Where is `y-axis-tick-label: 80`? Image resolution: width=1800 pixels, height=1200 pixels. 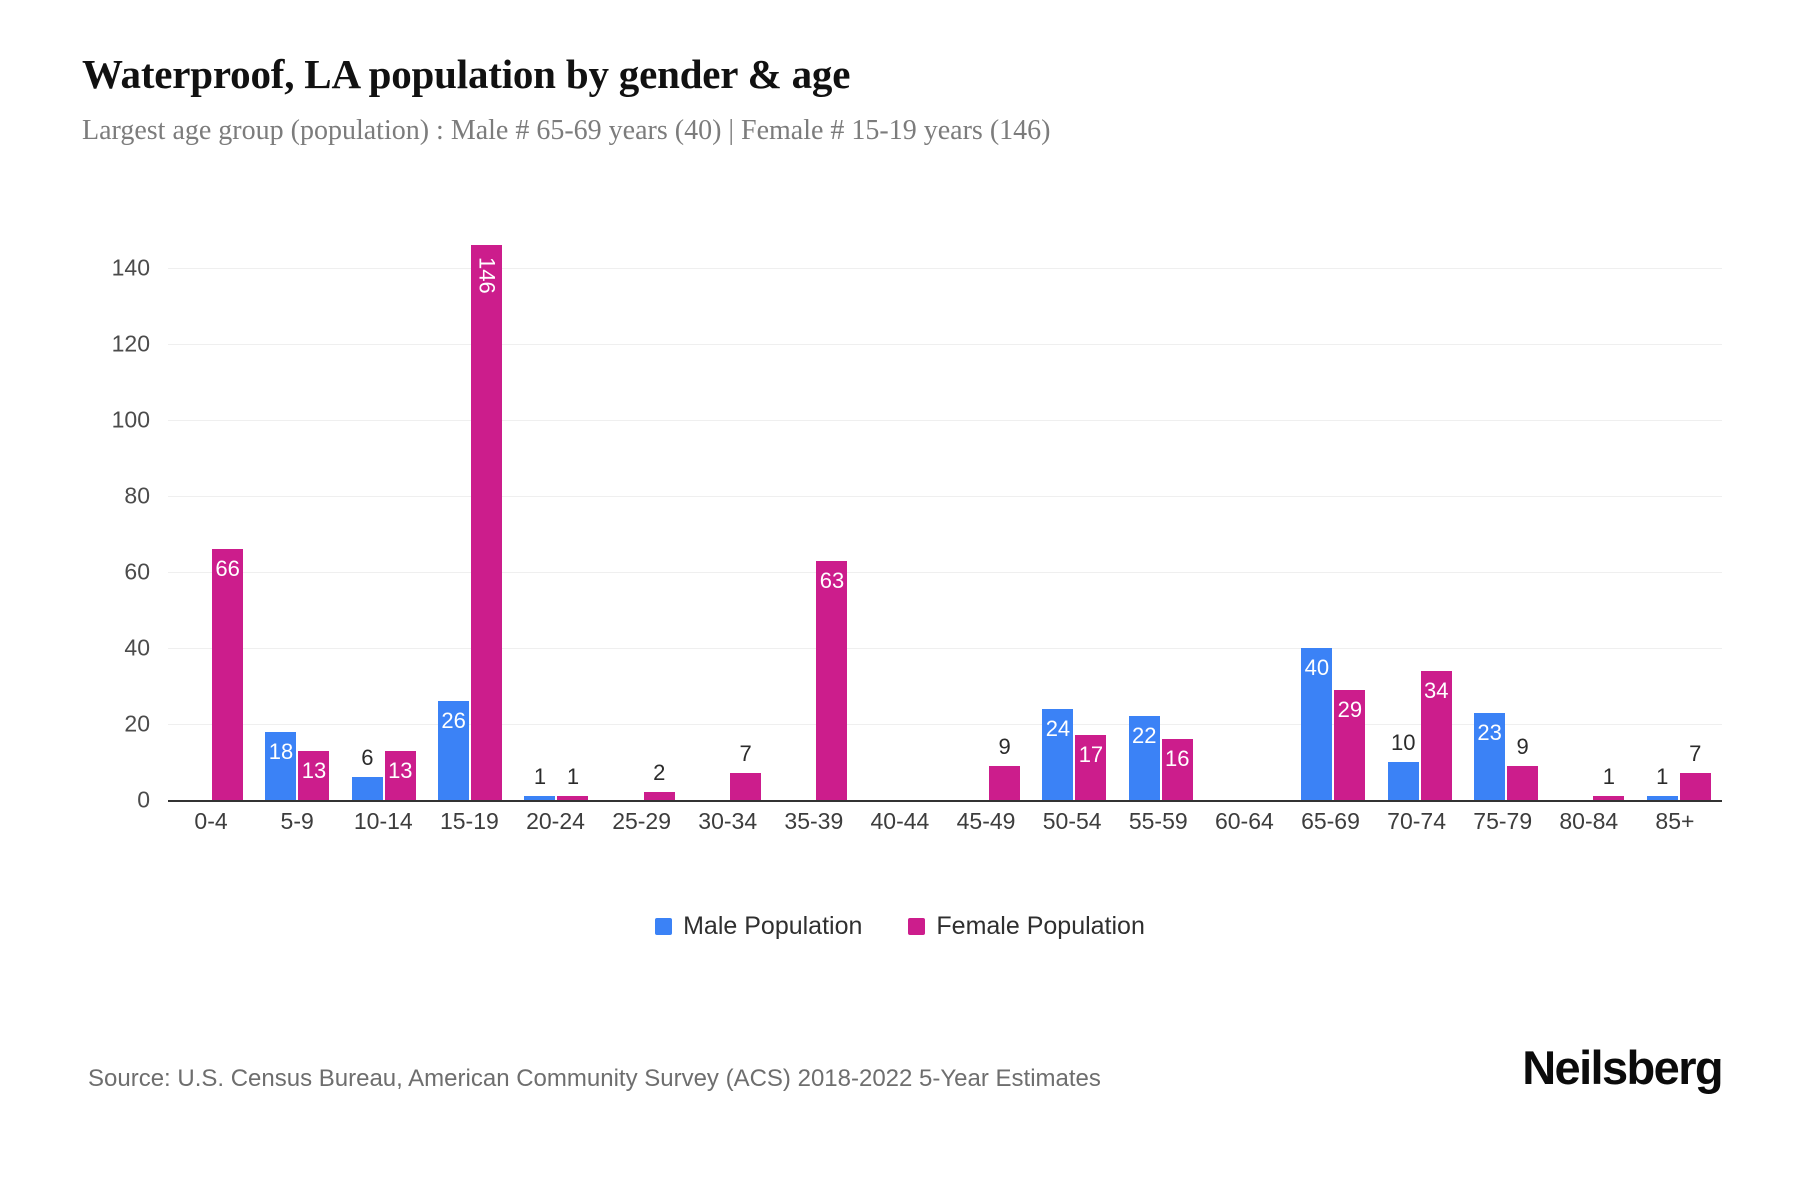 y-axis-tick-label: 80 is located at coordinates (137, 495).